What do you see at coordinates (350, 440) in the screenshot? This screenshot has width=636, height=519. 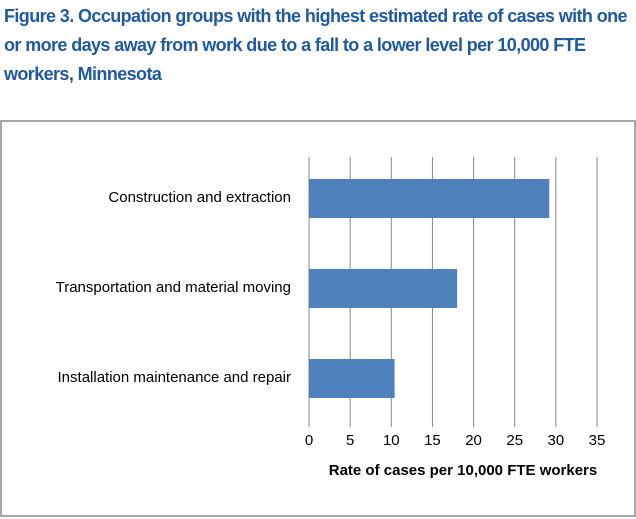 I see `x-tick-label: 5` at bounding box center [350, 440].